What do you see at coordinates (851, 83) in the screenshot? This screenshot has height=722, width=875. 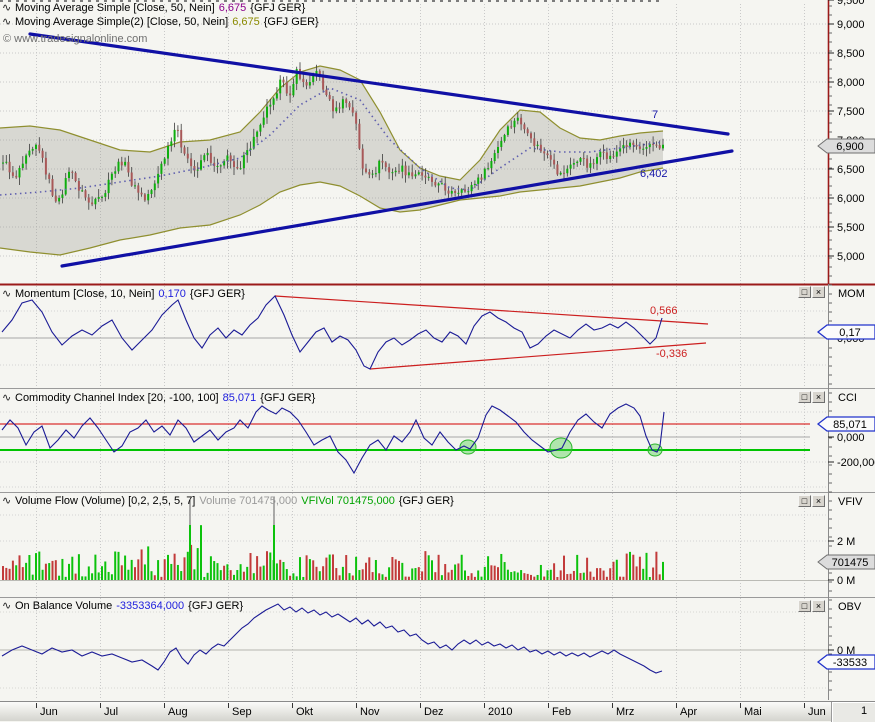 I see `svg-text: 8,000` at bounding box center [851, 83].